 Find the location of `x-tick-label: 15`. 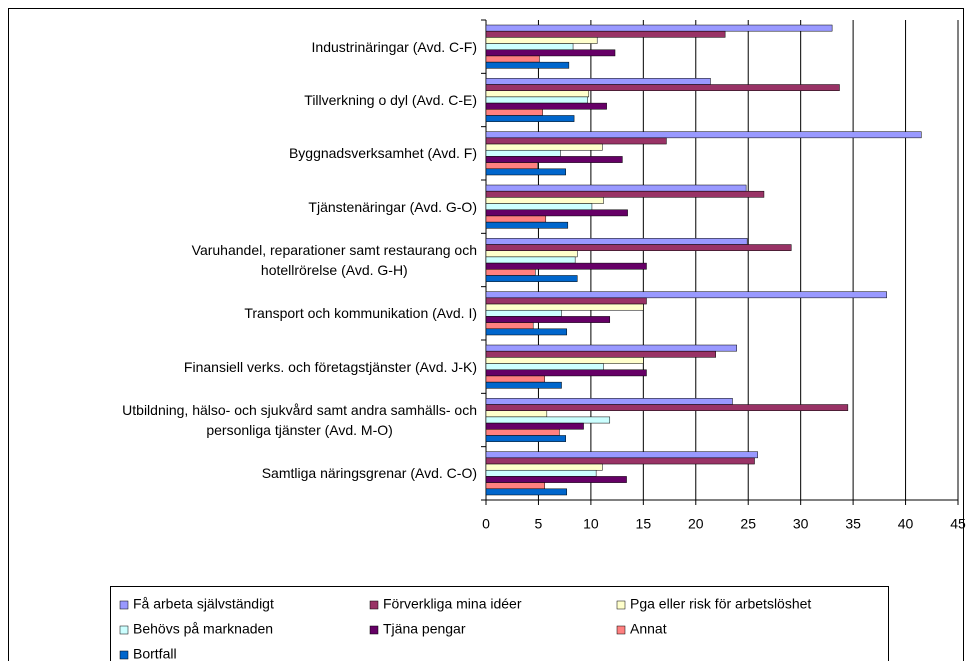

x-tick-label: 15 is located at coordinates (644, 524).